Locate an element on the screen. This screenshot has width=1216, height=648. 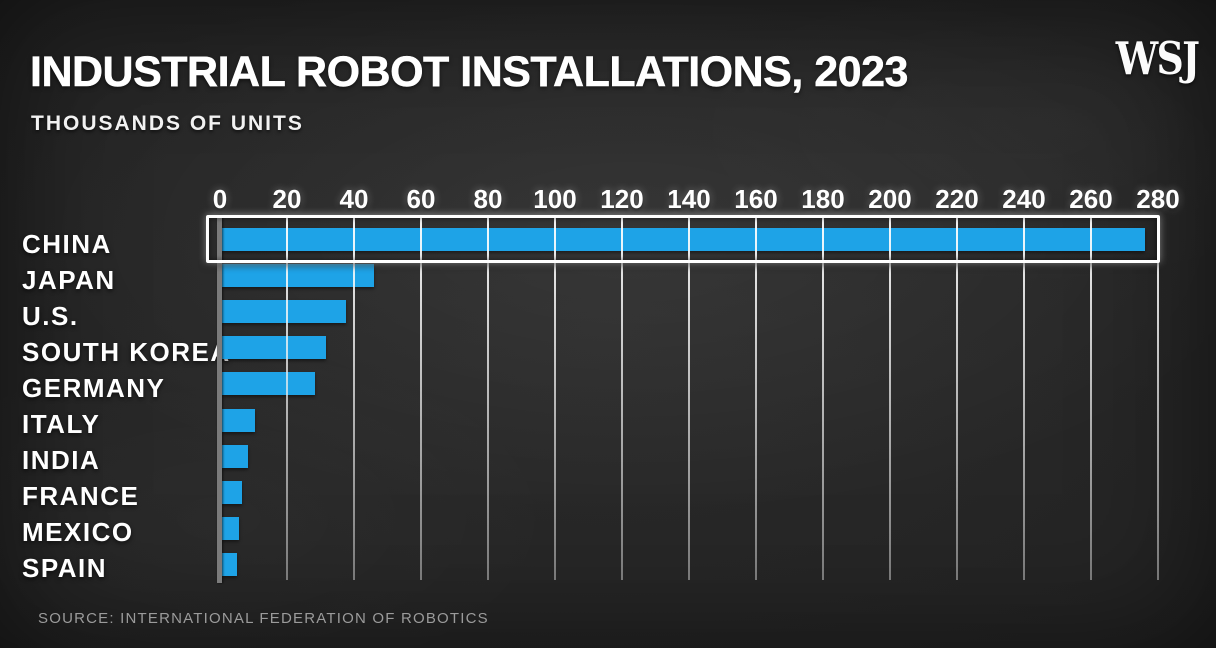
wsj-logo: WSJ is located at coordinates (1157, 58).